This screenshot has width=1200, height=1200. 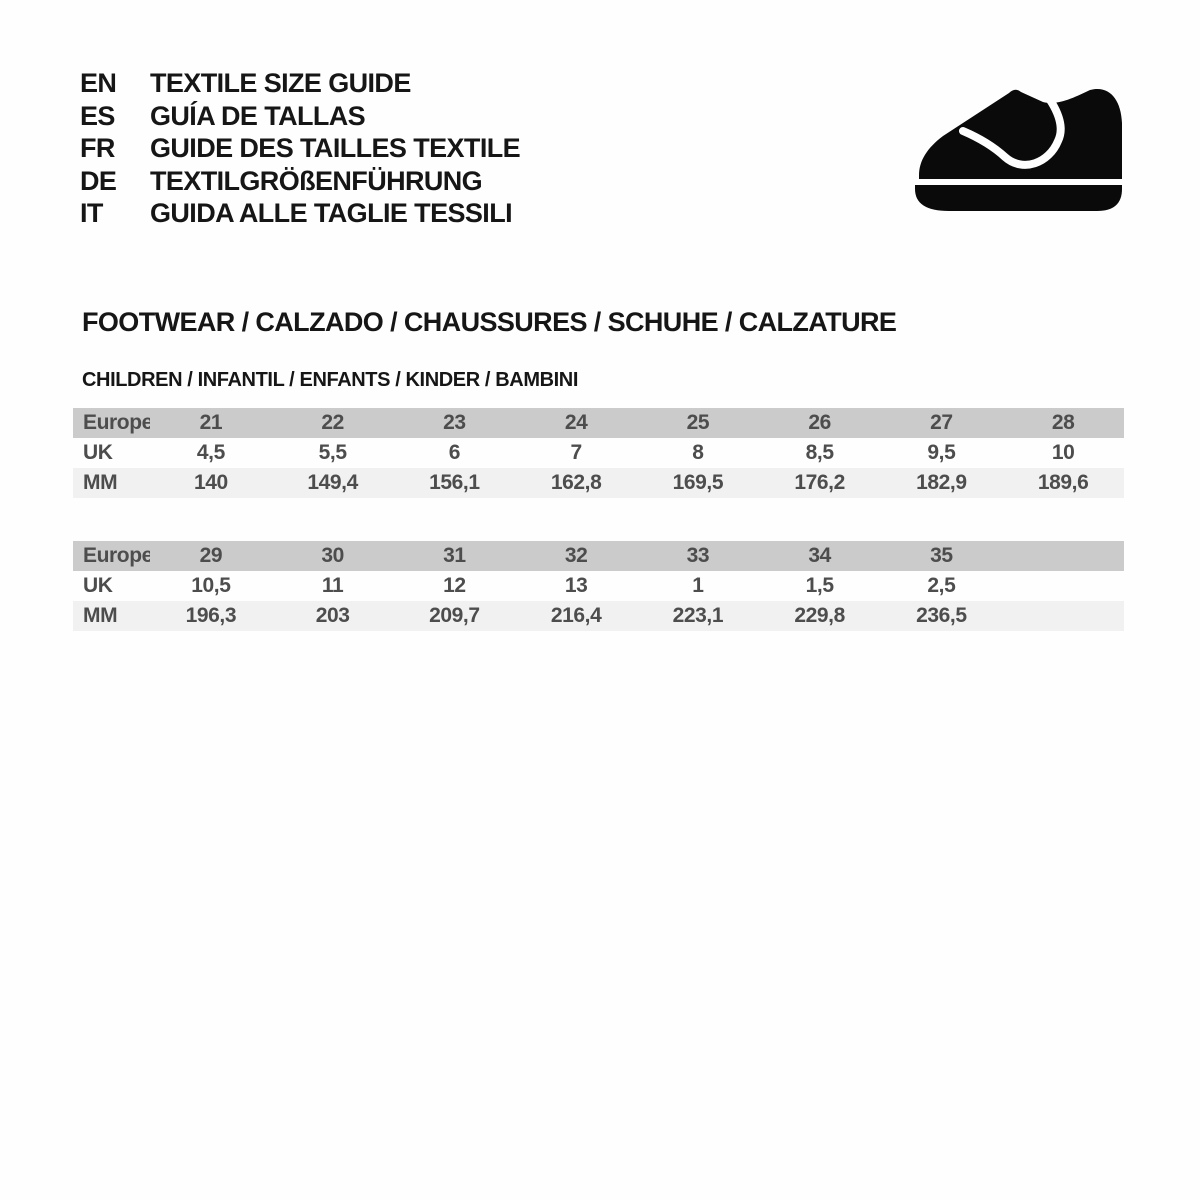 What do you see at coordinates (576, 585) in the screenshot?
I see `size-value-cell: 13` at bounding box center [576, 585].